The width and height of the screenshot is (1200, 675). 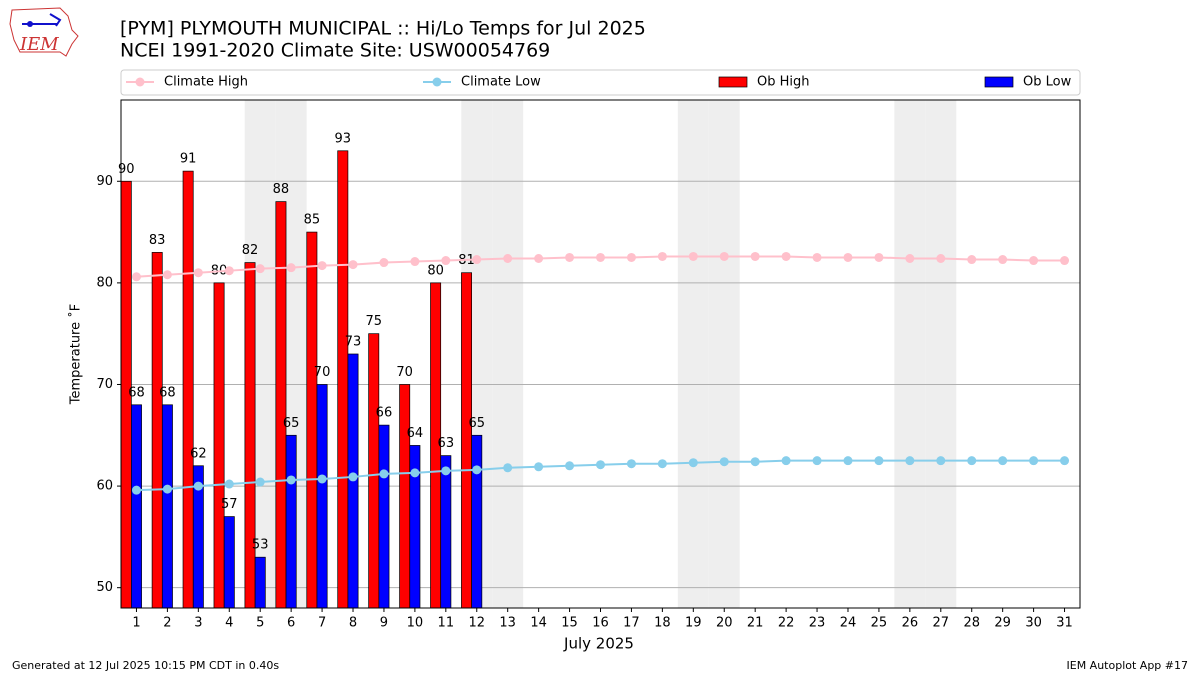 What do you see at coordinates (446, 443) in the screenshot?
I see `bar-value-label: 63` at bounding box center [446, 443].